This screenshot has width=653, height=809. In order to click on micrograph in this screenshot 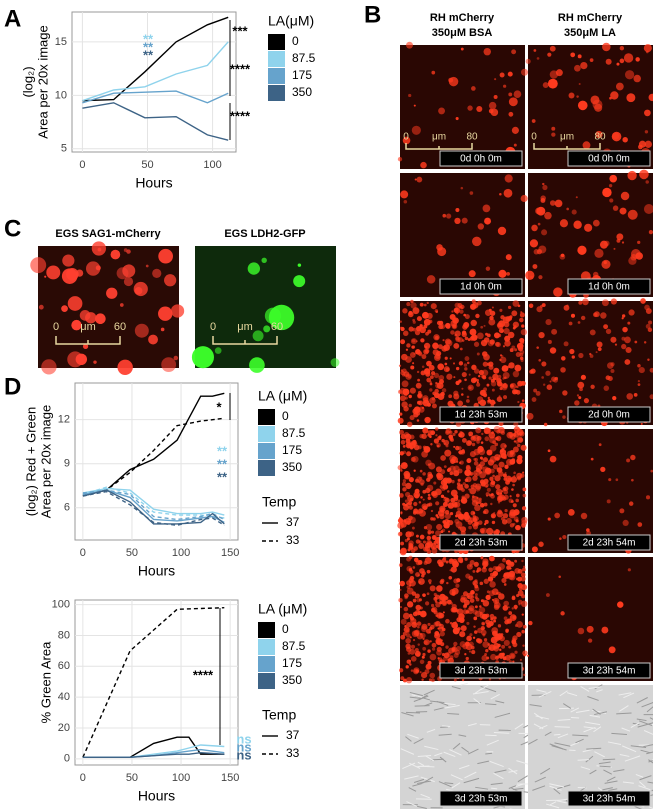, I will do `click(590, 747)`.